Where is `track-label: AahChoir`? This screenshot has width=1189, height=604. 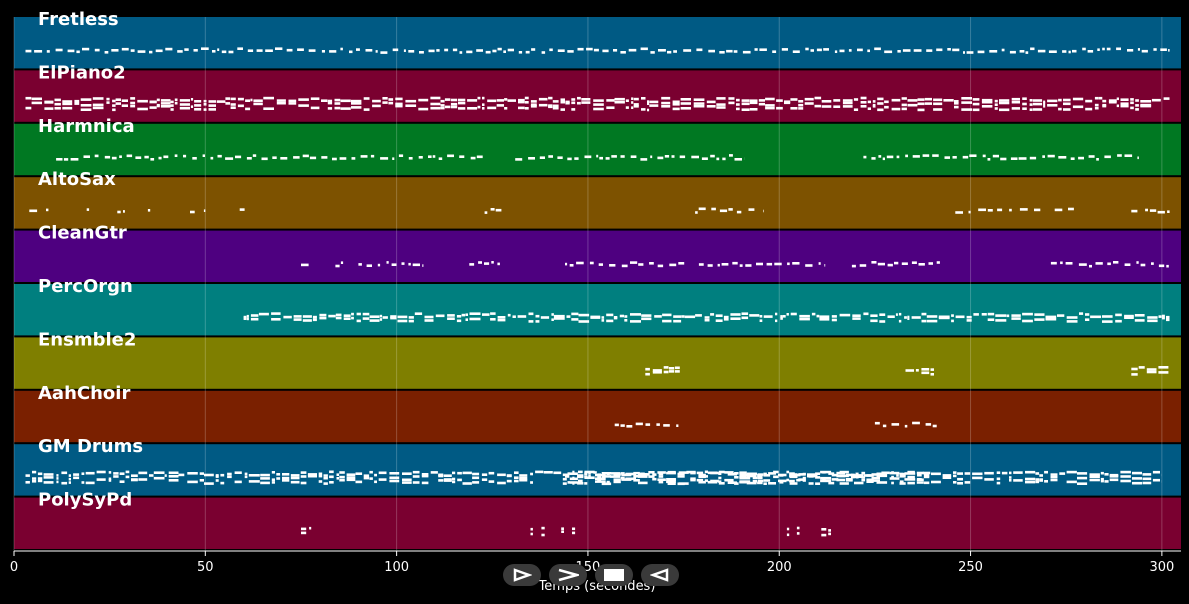 track-label: AahChoir is located at coordinates (84, 393).